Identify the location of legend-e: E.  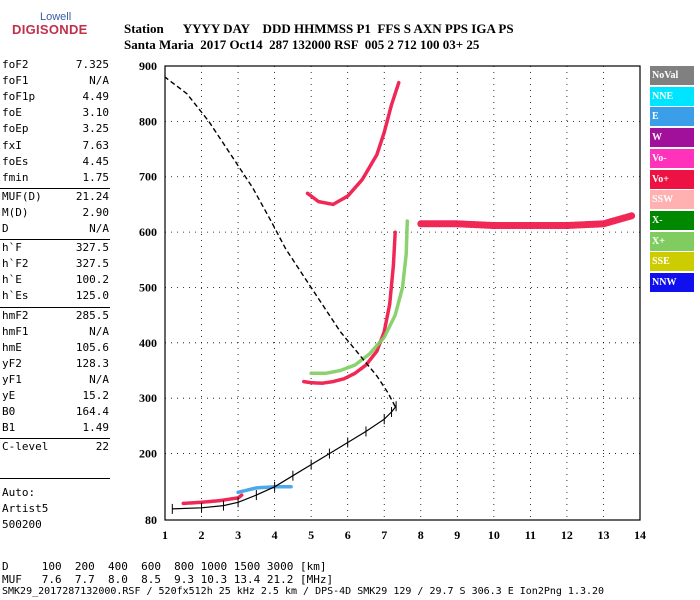
(672, 117).